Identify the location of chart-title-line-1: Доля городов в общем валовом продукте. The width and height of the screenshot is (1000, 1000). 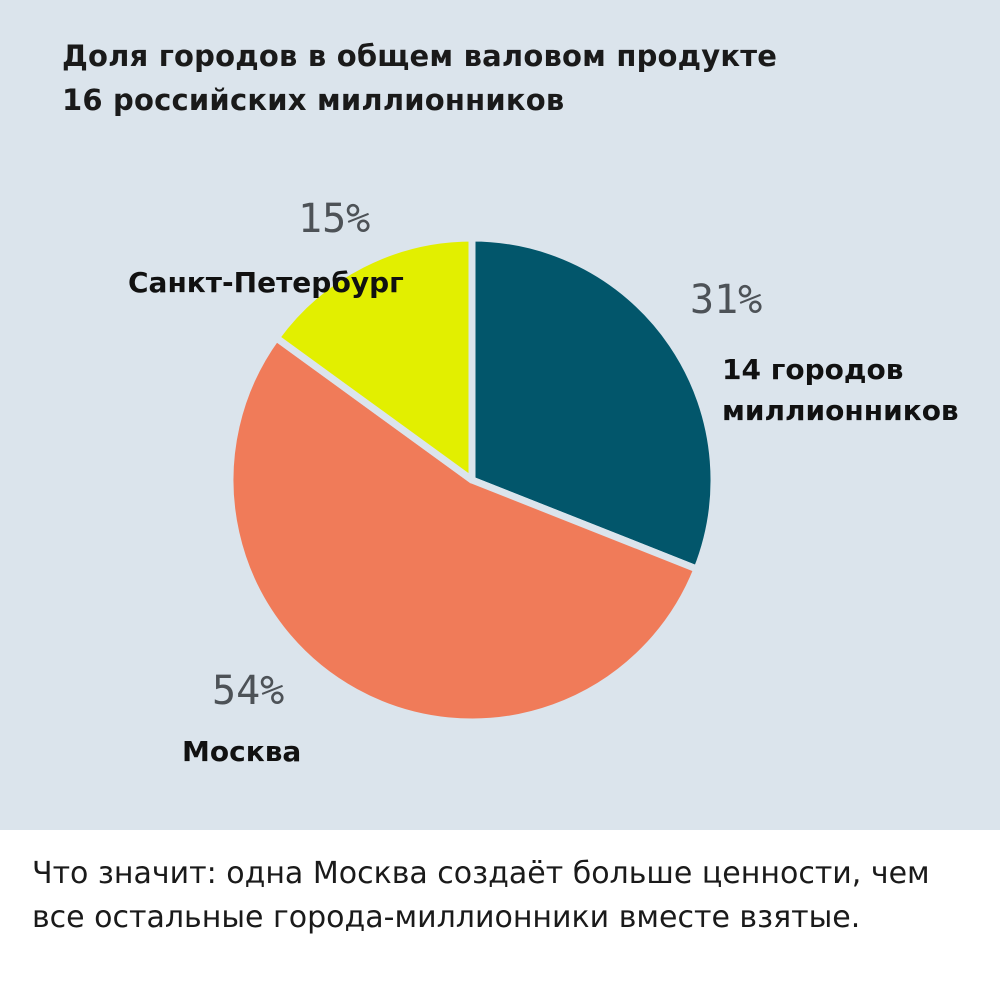
(420, 56).